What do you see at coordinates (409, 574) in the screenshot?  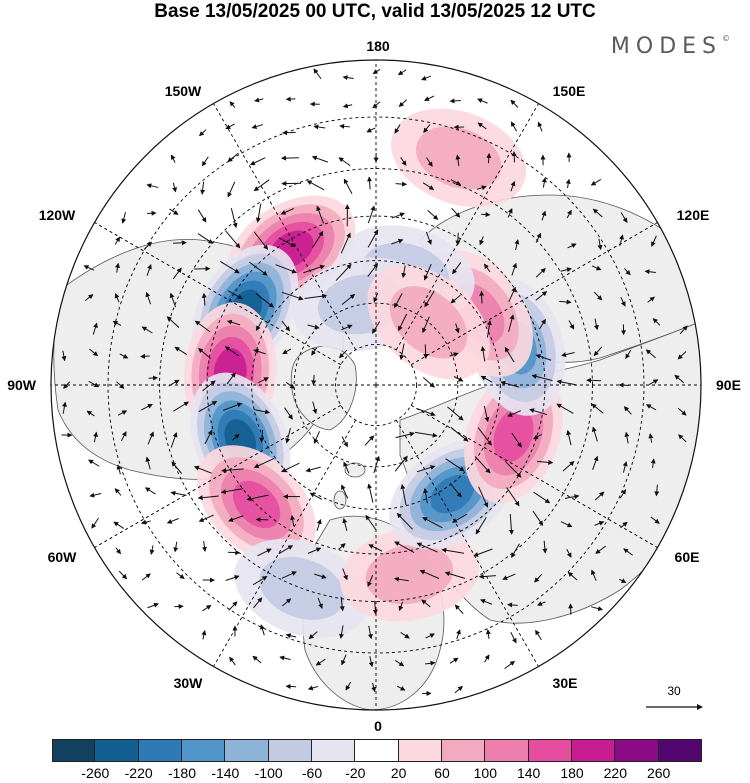 I see `anomaly-contour` at bounding box center [409, 574].